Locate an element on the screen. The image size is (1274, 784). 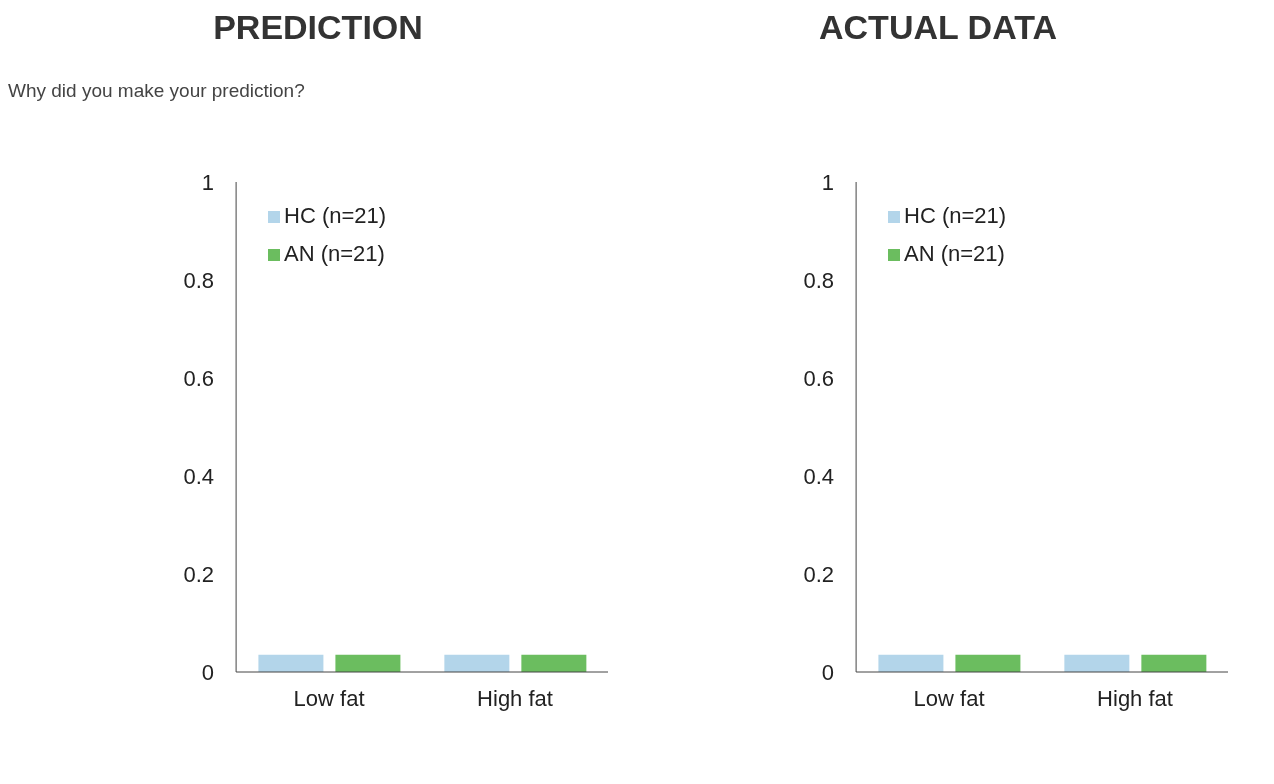
chart-title: ACTUAL DATA is located at coordinates (938, 28).